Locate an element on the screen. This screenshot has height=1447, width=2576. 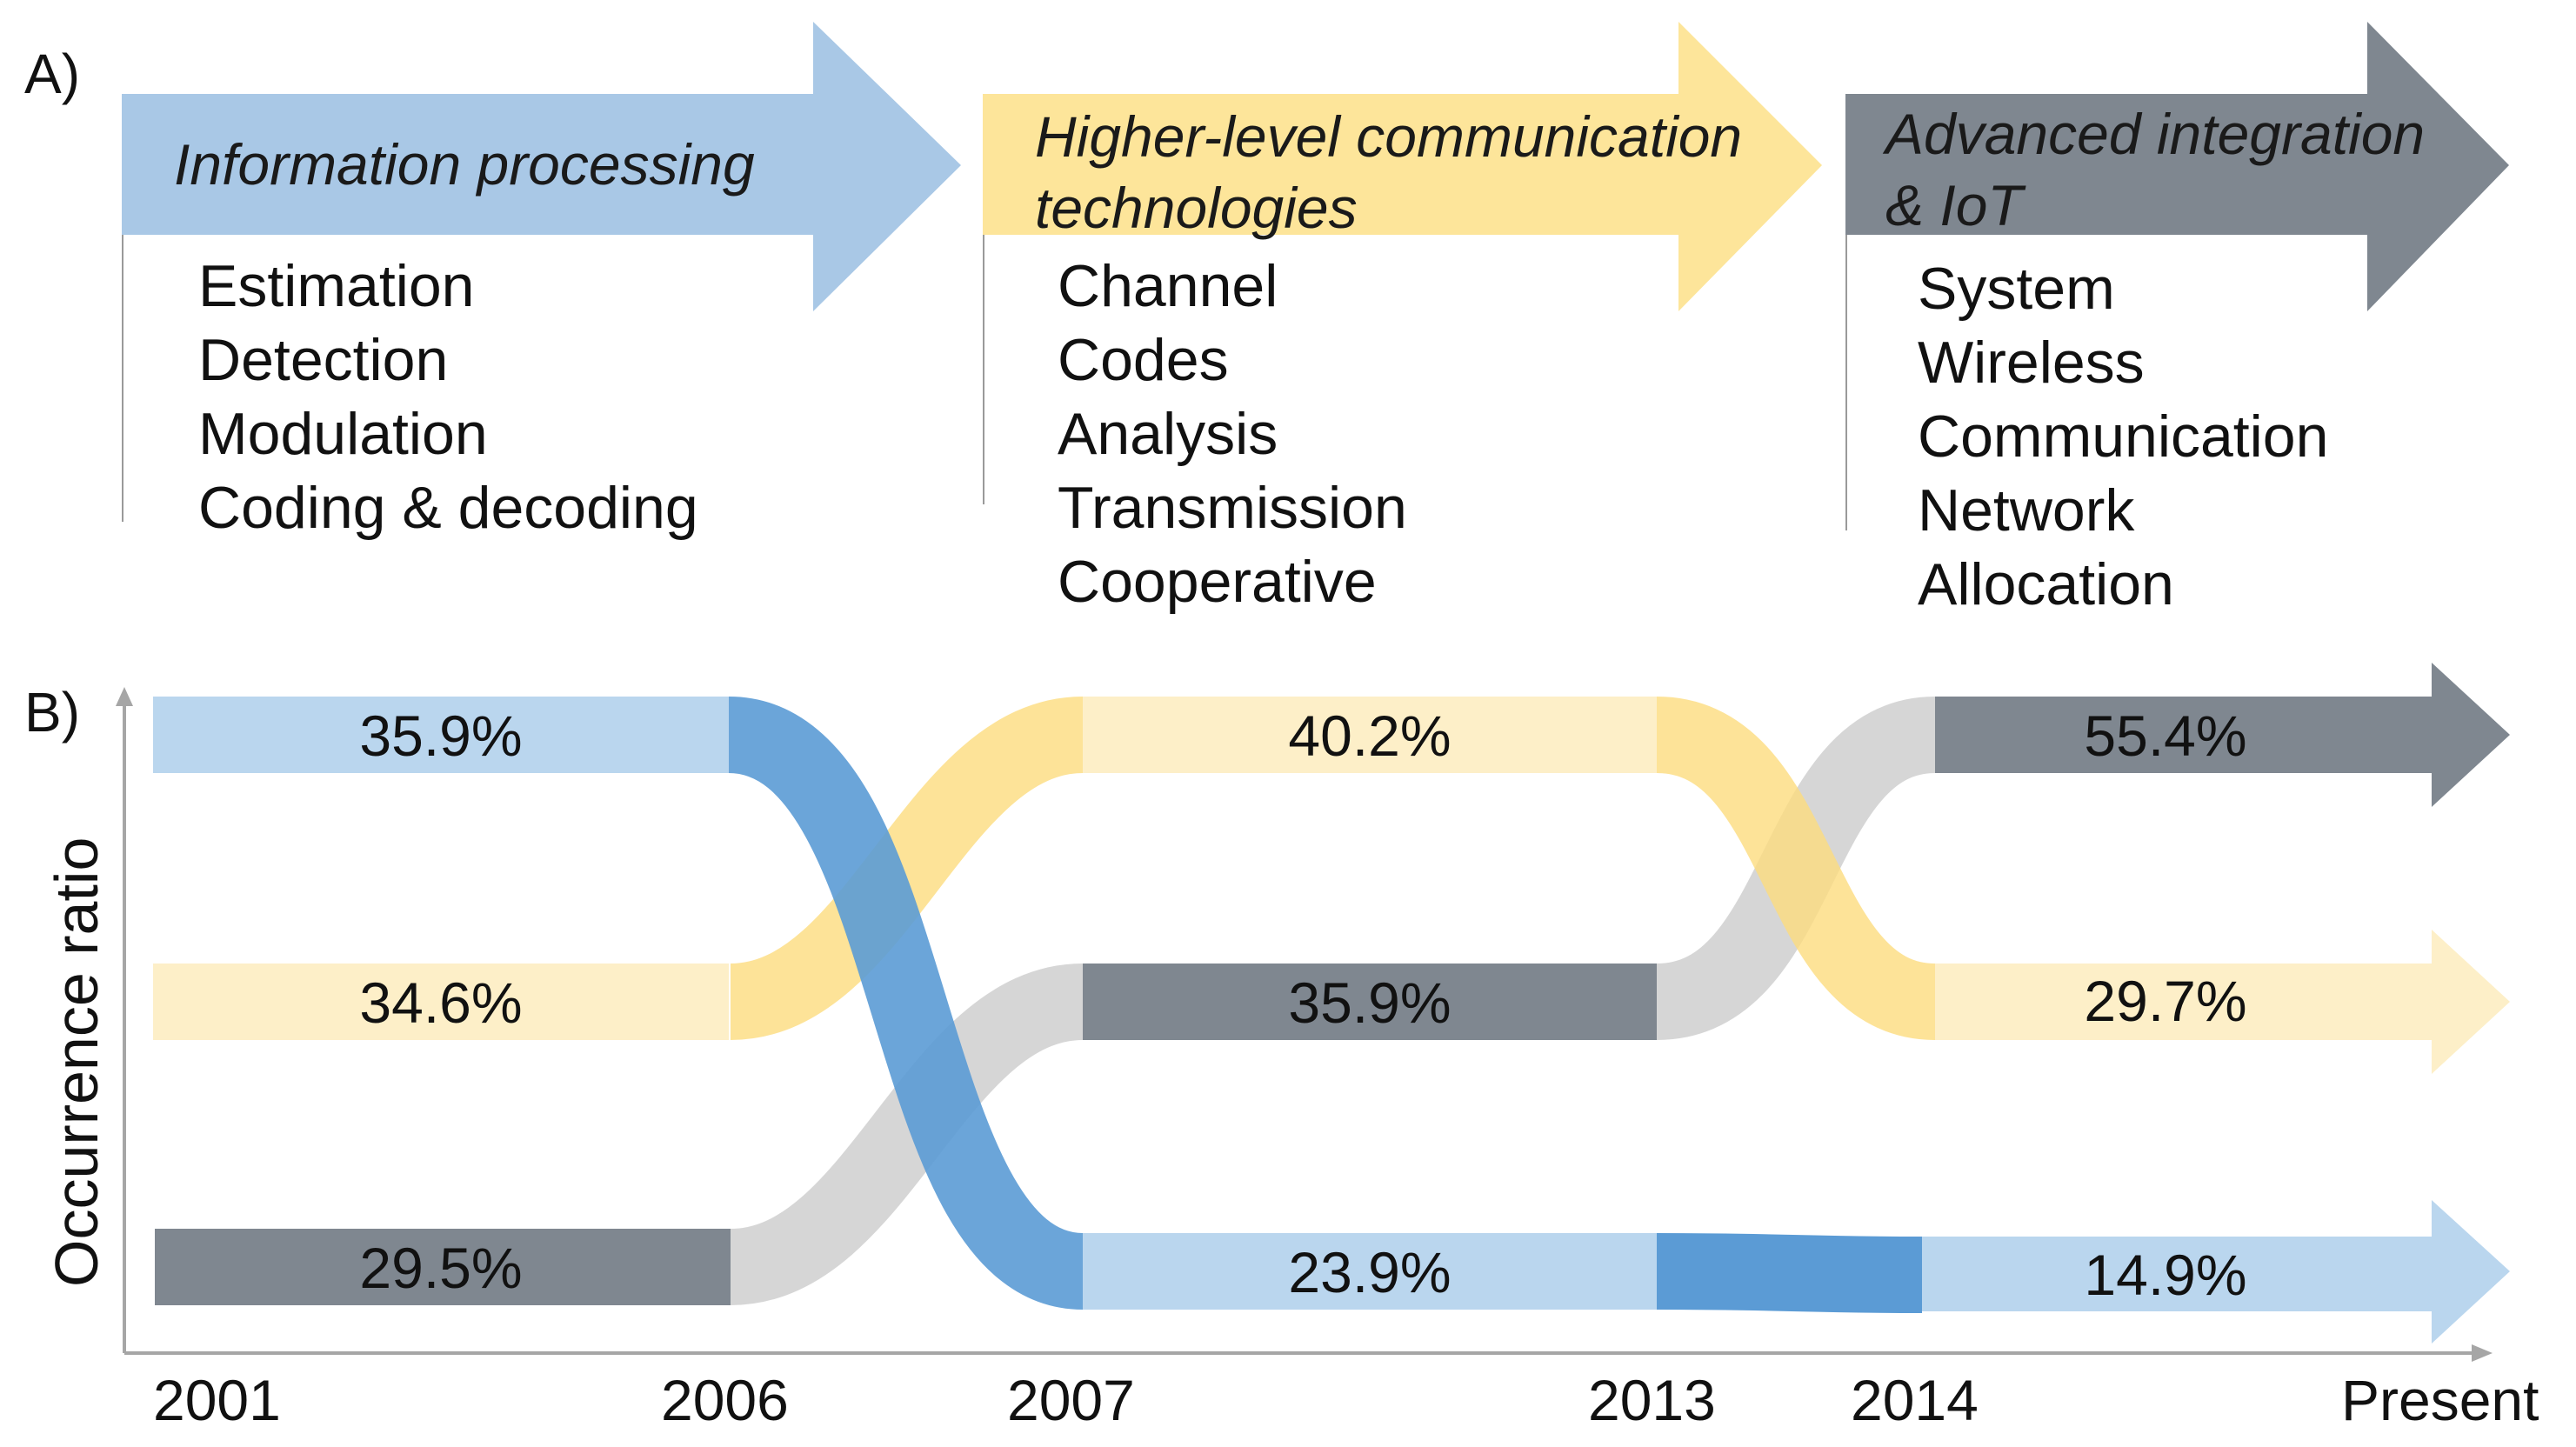
arrow-iot-2014 is located at coordinates (2222, 735).